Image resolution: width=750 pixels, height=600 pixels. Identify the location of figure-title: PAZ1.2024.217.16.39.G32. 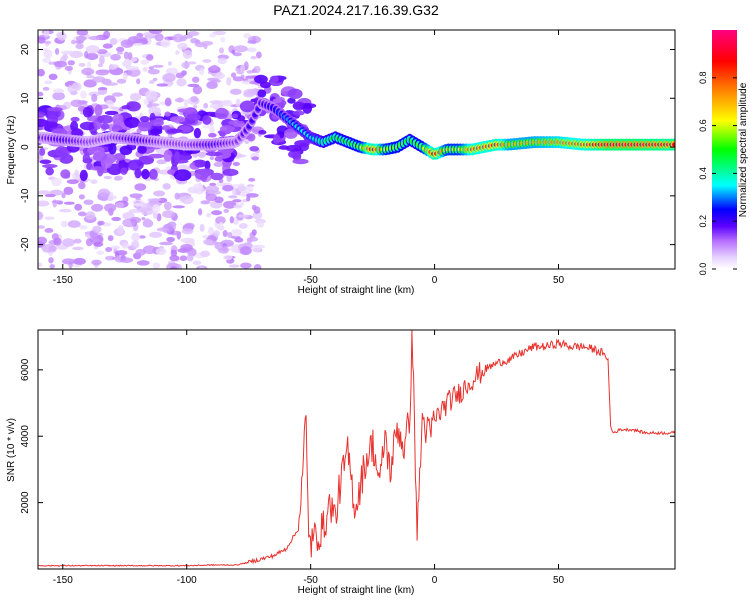
(356, 10).